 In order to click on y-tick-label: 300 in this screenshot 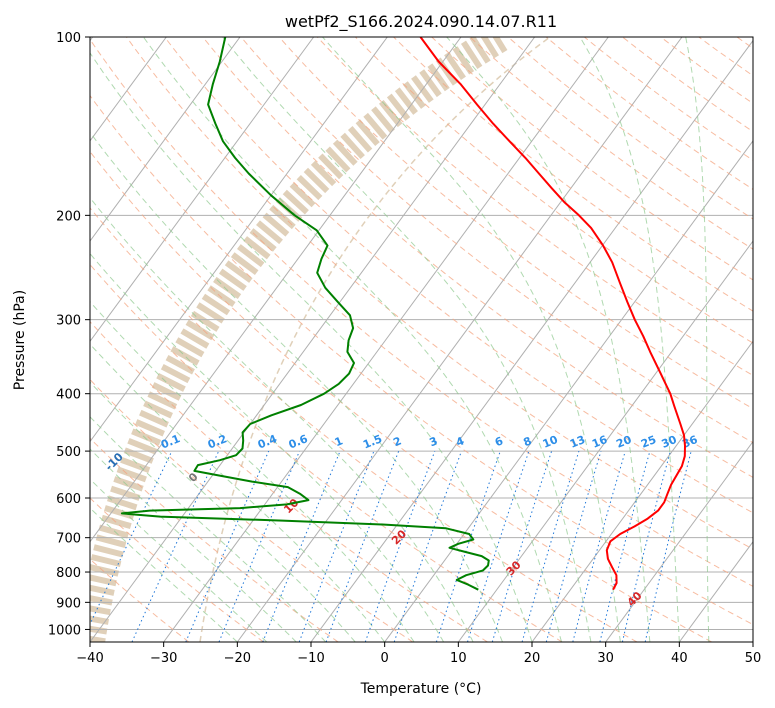, I will do `click(68, 321)`.